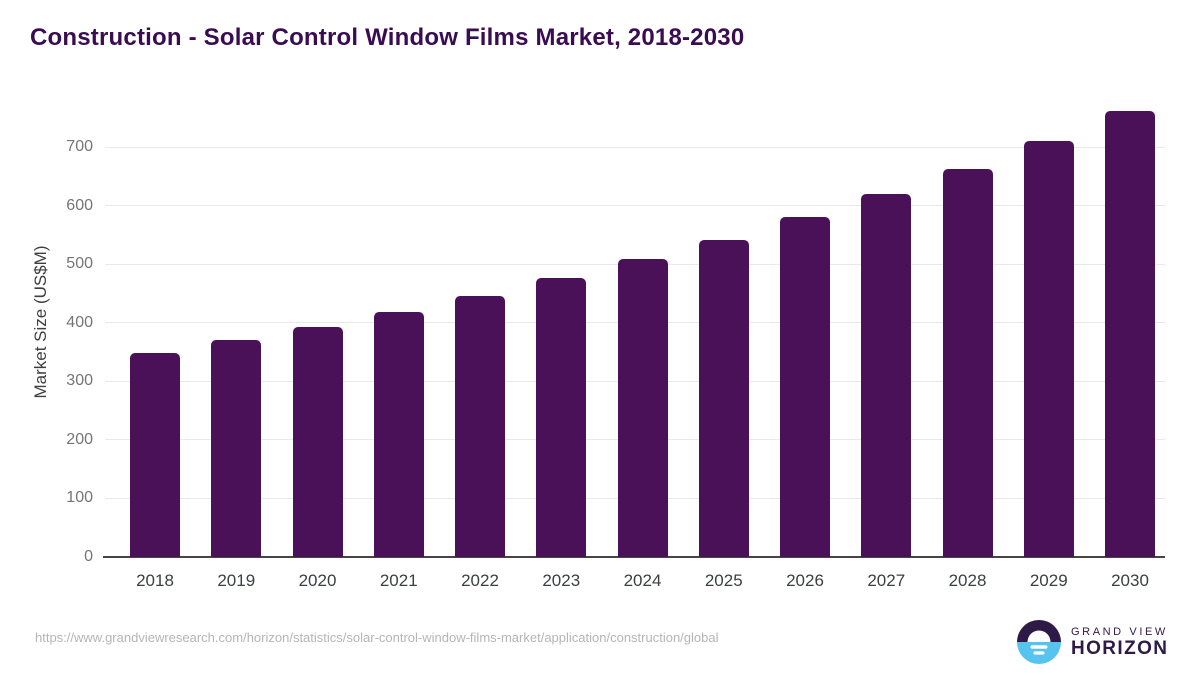  I want to click on x-tick-label: 2021, so click(398, 580).